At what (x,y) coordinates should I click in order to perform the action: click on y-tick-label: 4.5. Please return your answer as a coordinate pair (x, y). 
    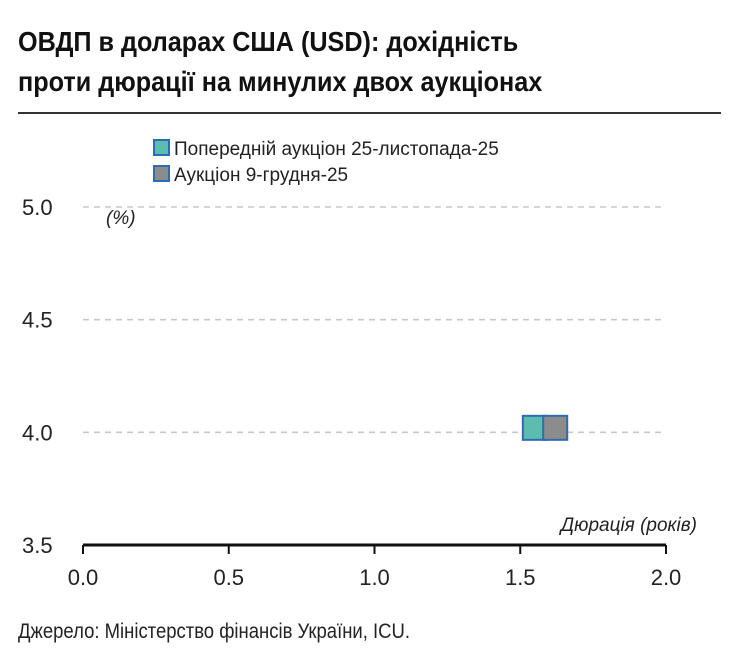
    Looking at the image, I should click on (37, 320).